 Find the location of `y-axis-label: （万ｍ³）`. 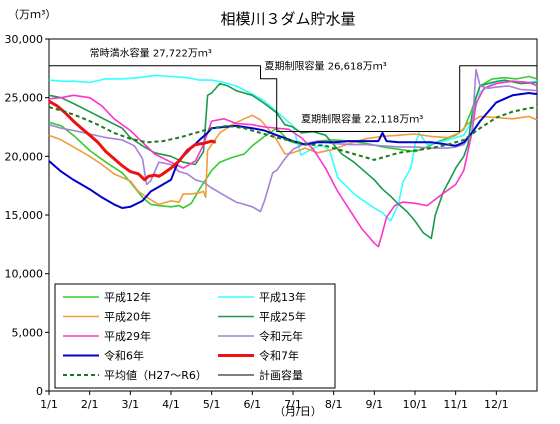

y-axis-label: （万ｍ³） is located at coordinates (32, 14).